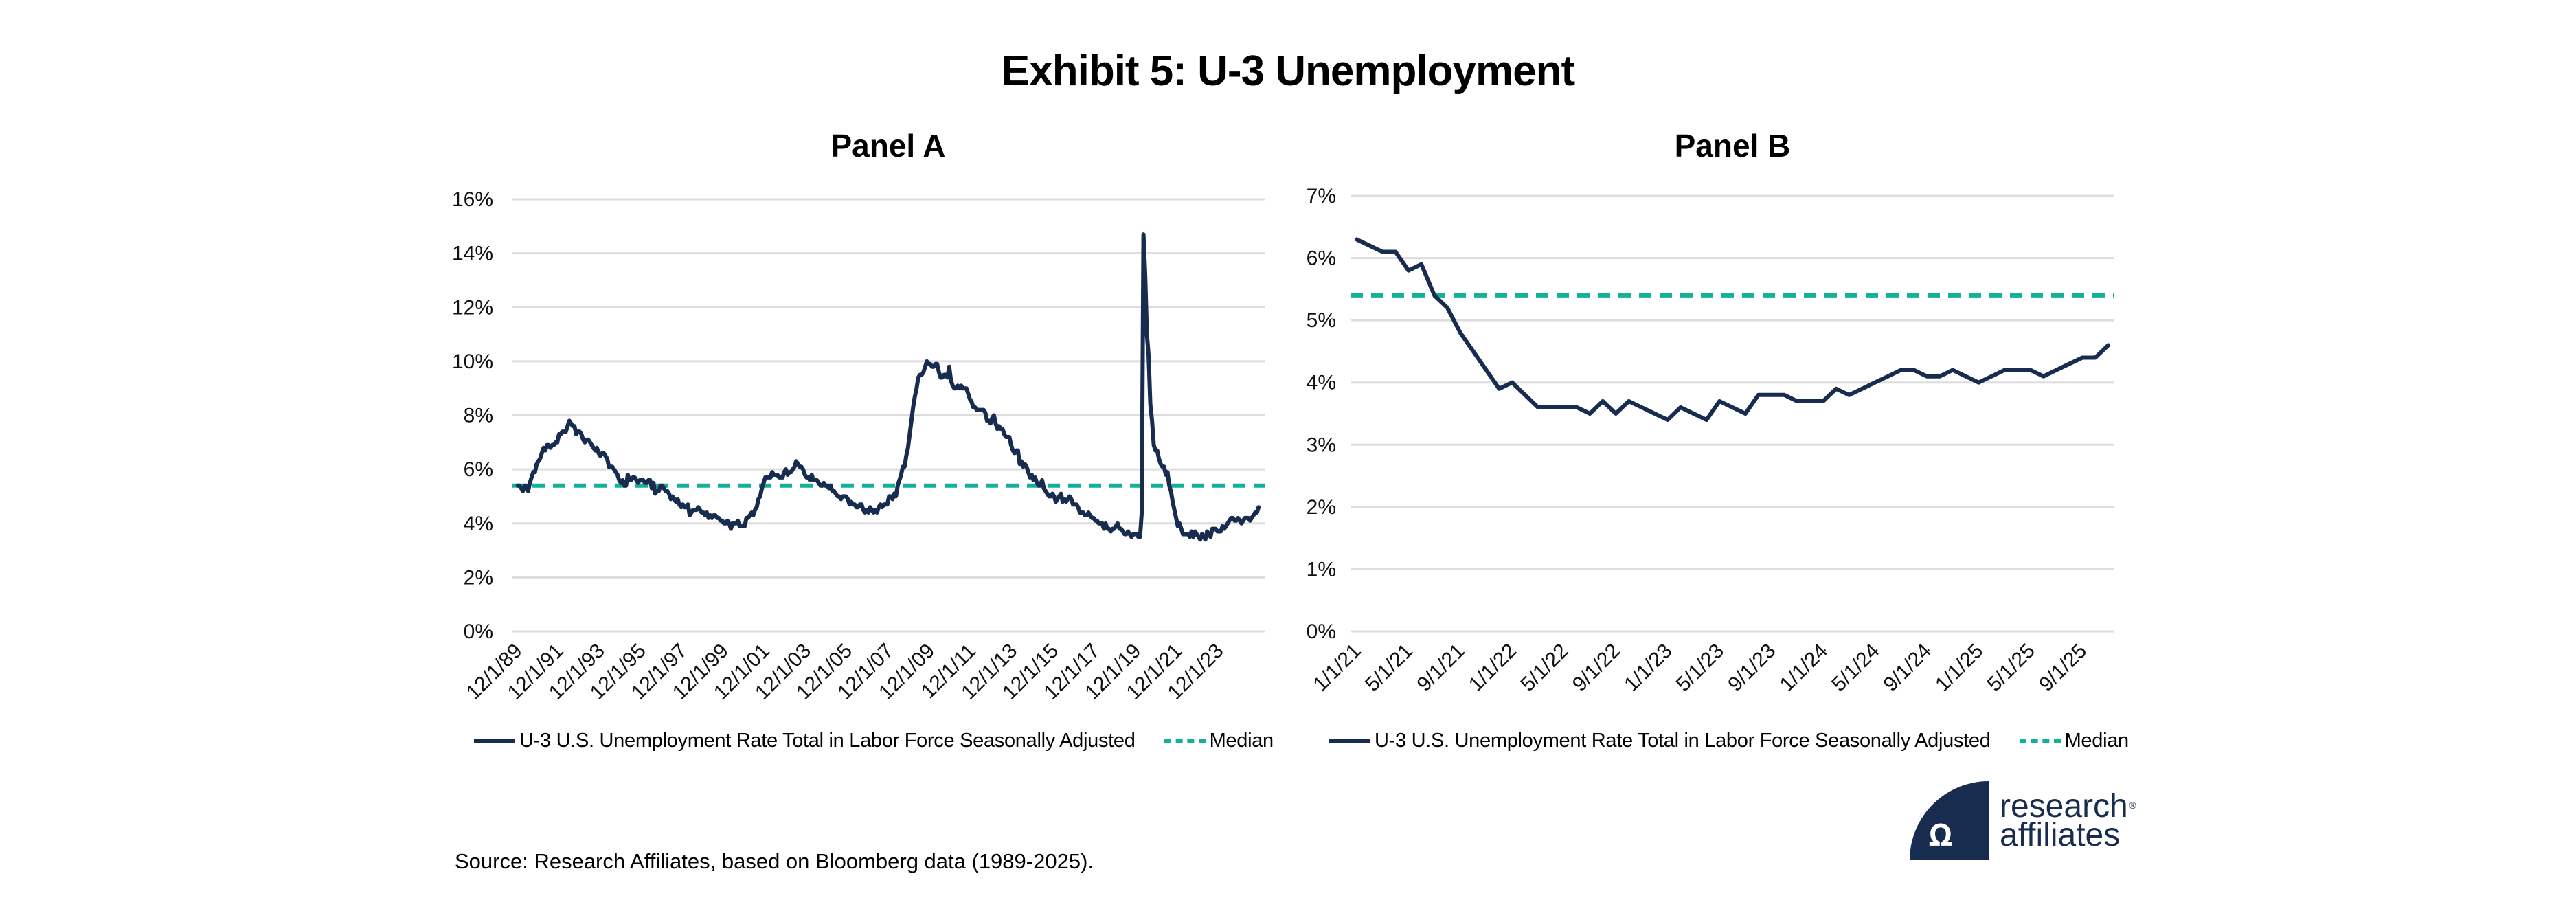  Describe the element at coordinates (1596, 668) in the screenshot. I see `x-tick-label: 9/1/22` at that location.